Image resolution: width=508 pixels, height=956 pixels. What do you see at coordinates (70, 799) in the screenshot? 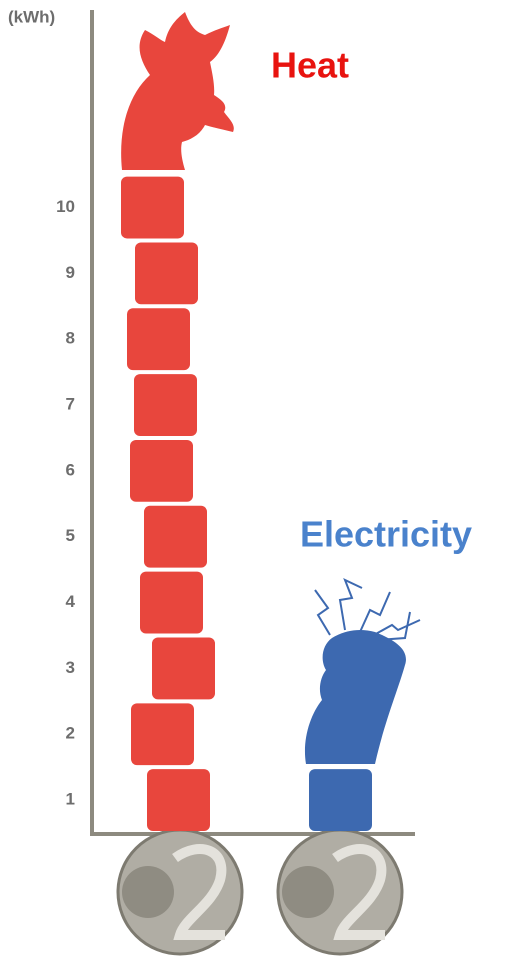
I see `y-tick-label: 1` at bounding box center [70, 799].